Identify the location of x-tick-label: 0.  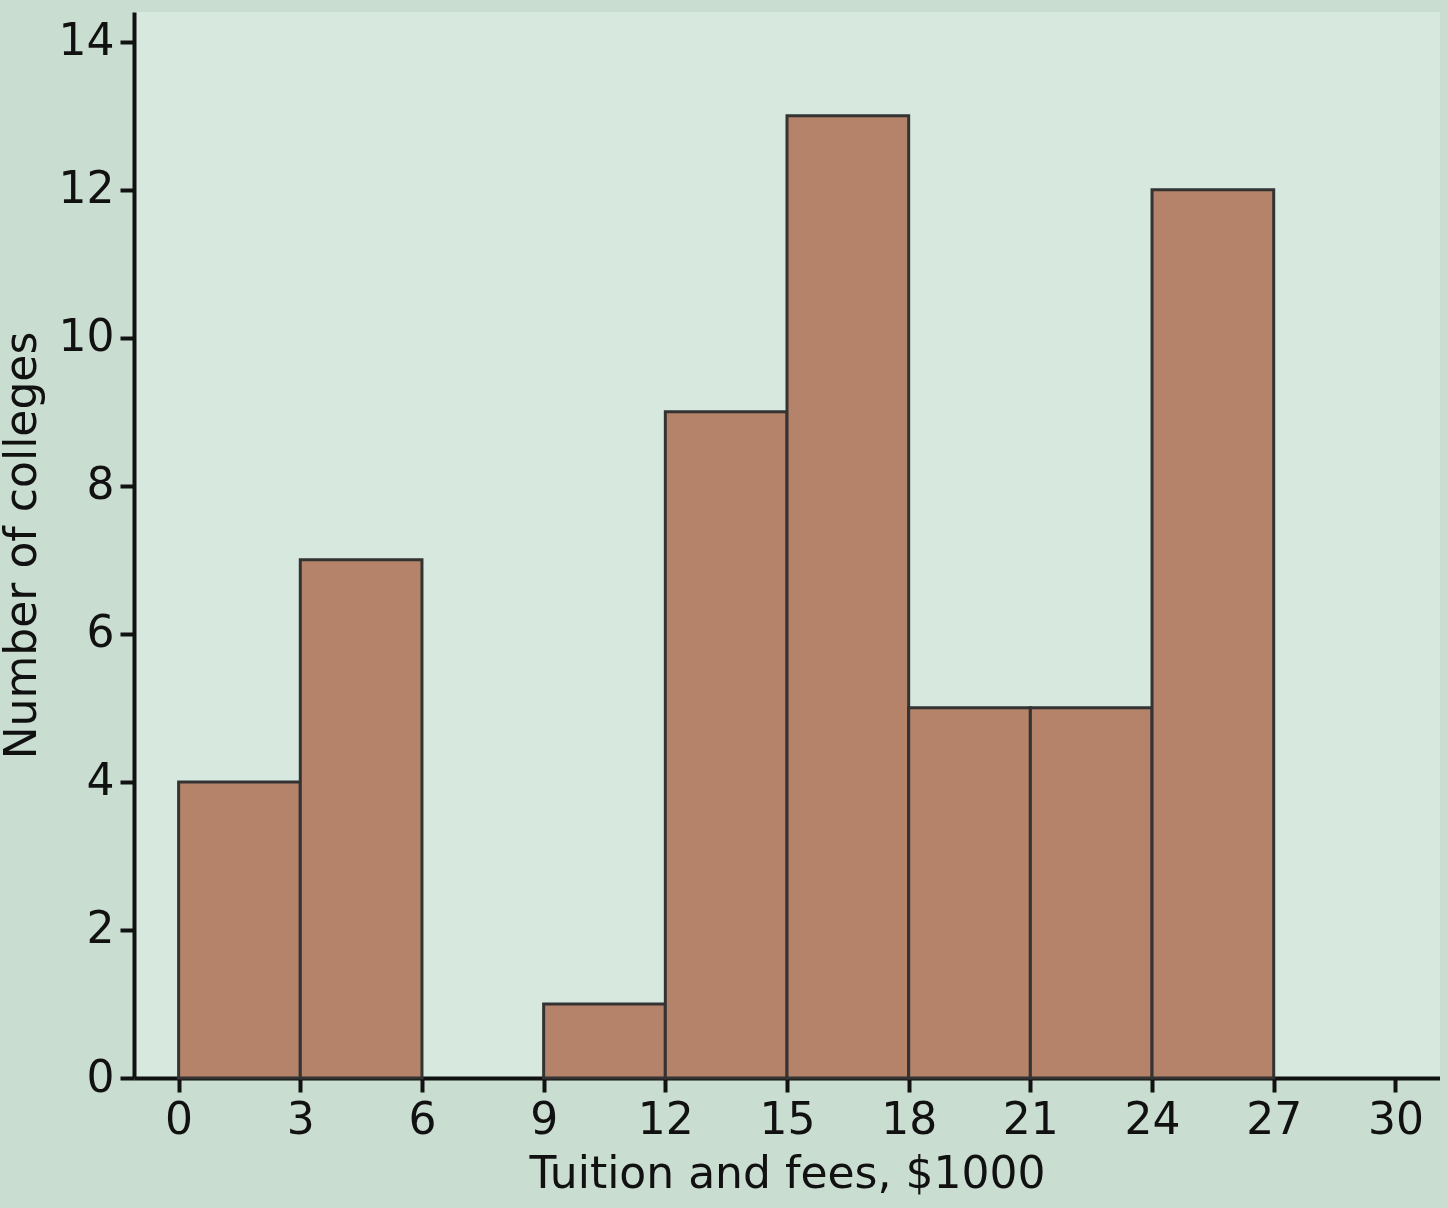
(179, 1118).